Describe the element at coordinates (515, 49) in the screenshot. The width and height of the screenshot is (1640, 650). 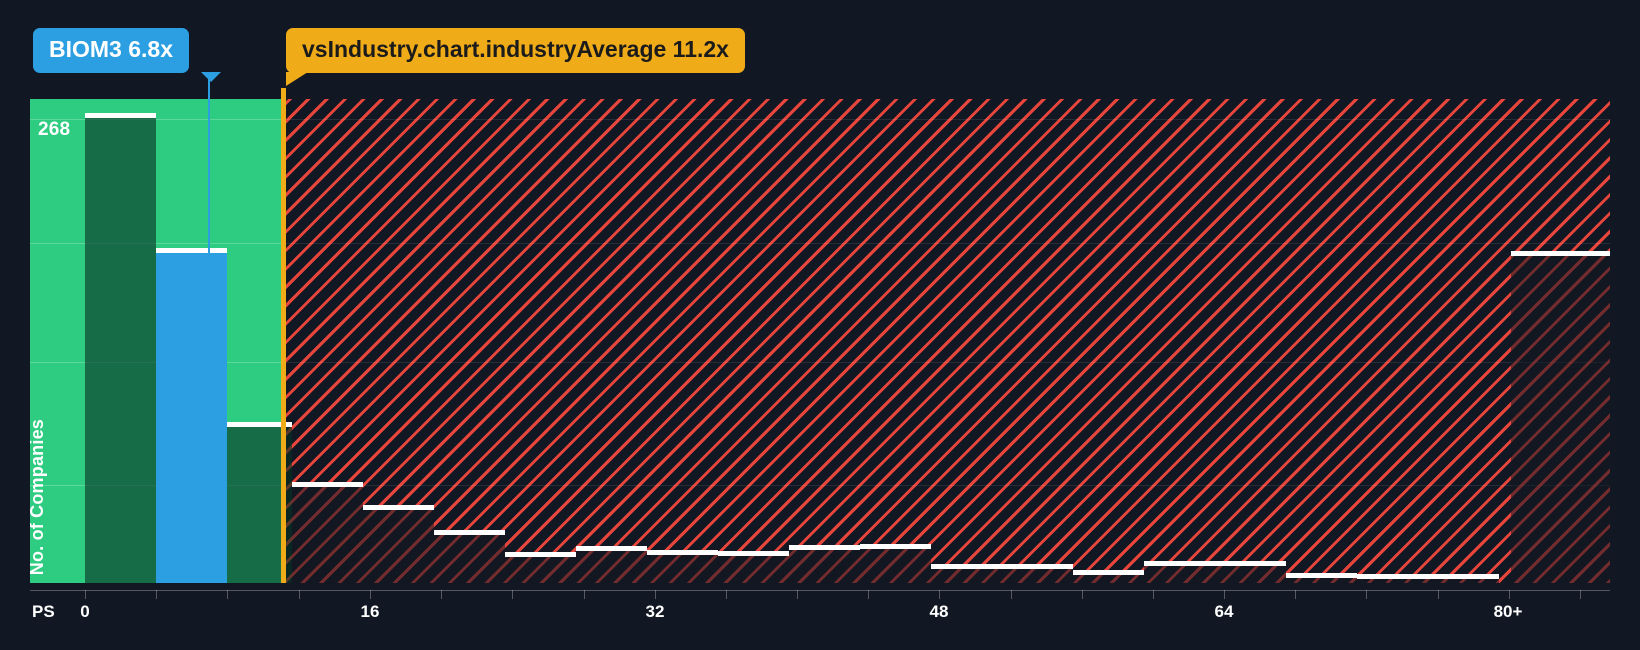
I see `industry-callout-label: vsIndustry.chart.industryAverage 11.2x` at that location.